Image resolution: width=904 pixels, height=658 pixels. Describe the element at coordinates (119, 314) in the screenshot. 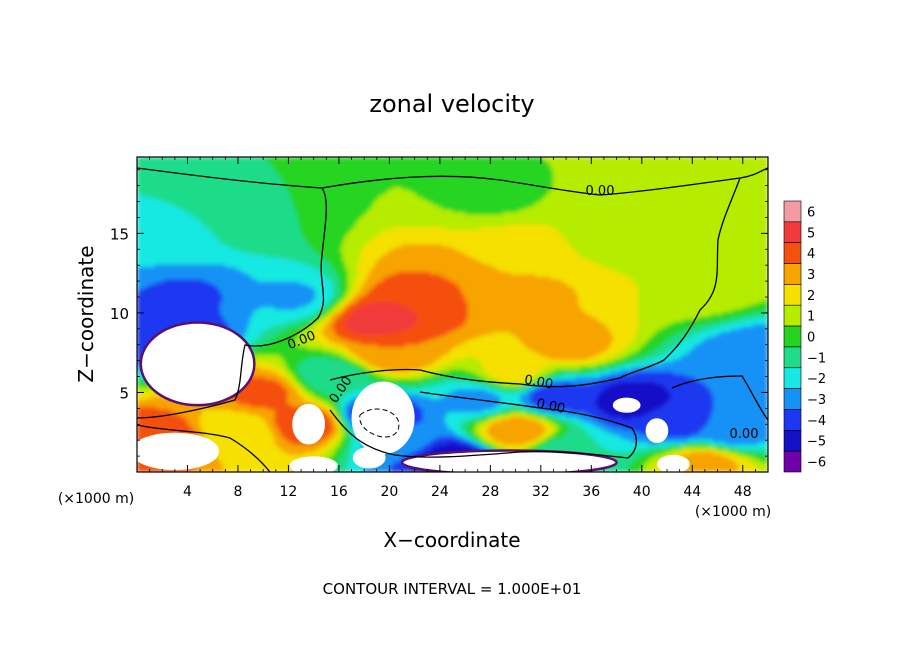

I see `y-tick-label-10: 10` at that location.